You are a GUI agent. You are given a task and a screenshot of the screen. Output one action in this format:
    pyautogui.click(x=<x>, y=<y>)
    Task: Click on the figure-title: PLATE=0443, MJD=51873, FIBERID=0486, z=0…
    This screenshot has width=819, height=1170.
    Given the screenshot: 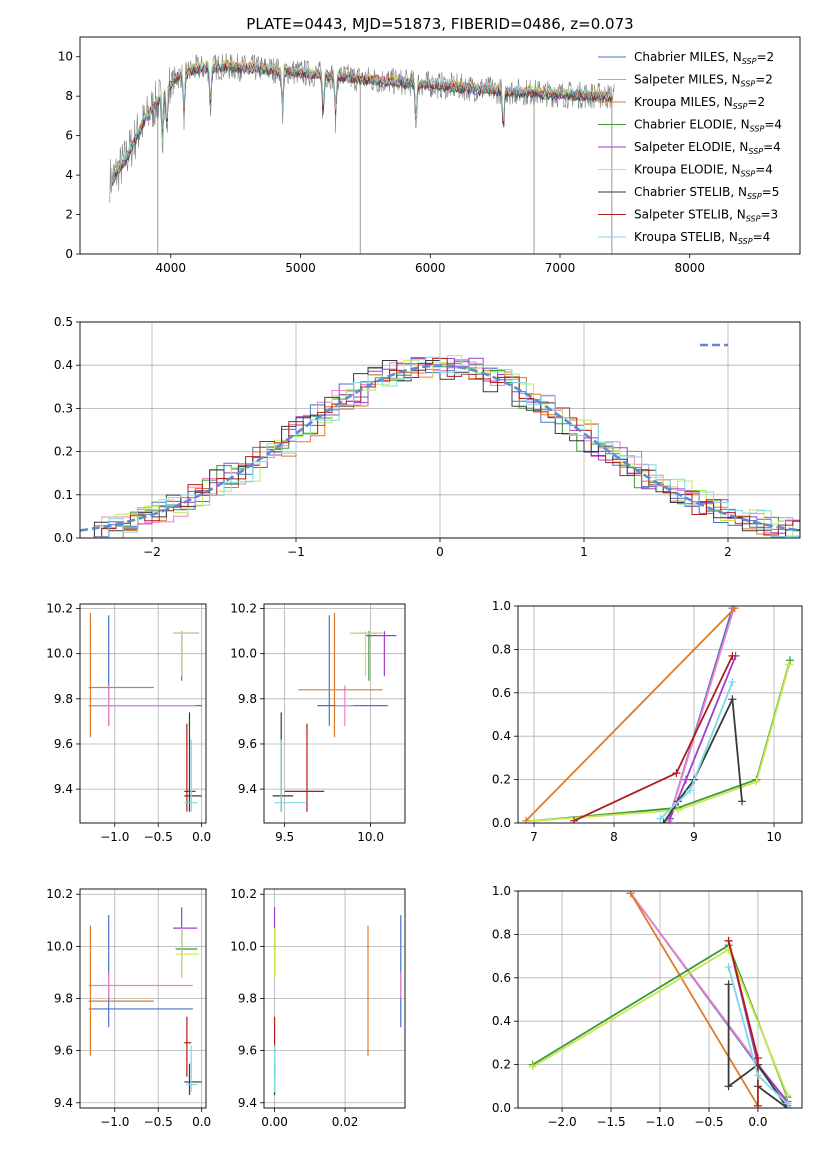 What is the action you would take?
    pyautogui.click(x=439, y=24)
    